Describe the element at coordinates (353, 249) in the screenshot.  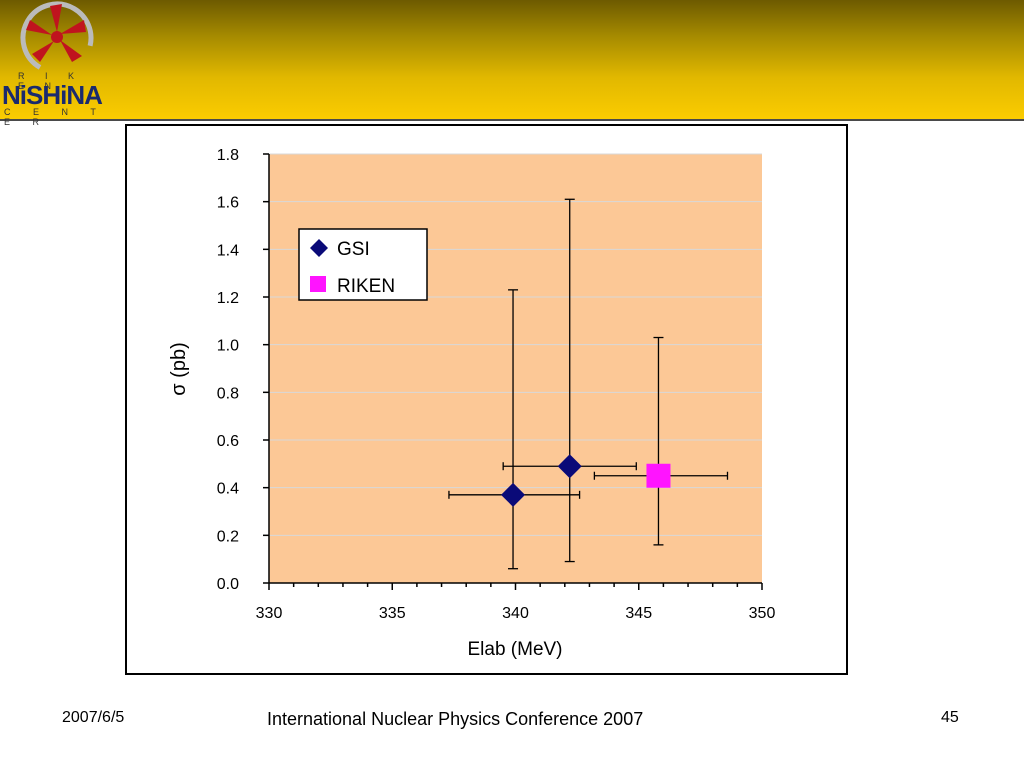
I see `legend-gsi-label: GSI` at that location.